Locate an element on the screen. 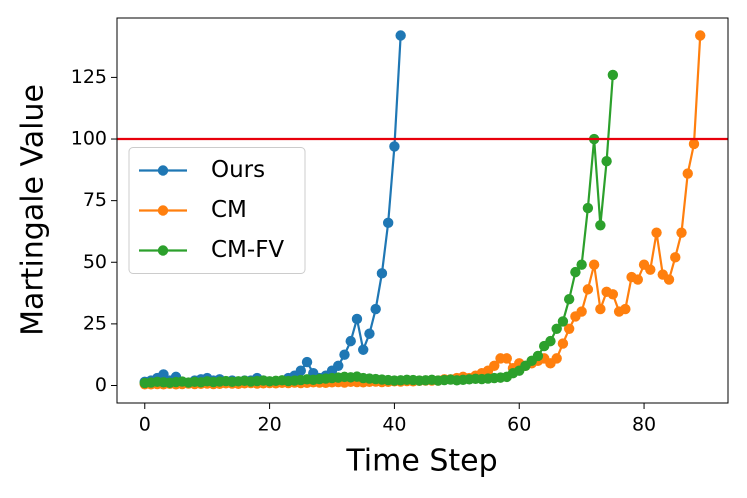  x-tick-label: 80 is located at coordinates (644, 425).